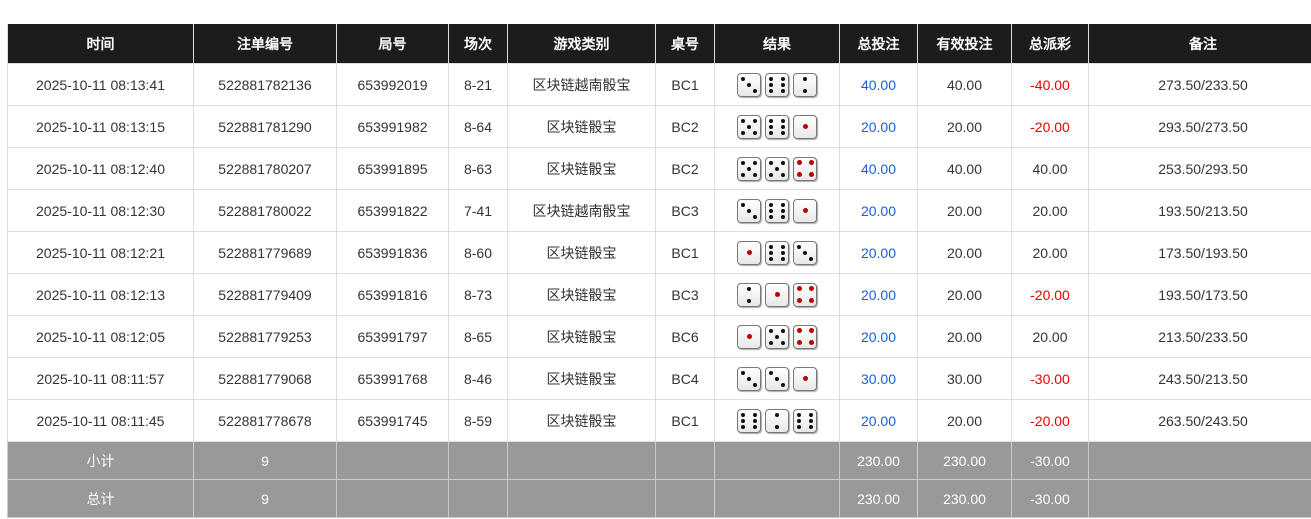 The image size is (1311, 519). What do you see at coordinates (1050, 168) in the screenshot?
I see `payout-cell: 40.00` at bounding box center [1050, 168].